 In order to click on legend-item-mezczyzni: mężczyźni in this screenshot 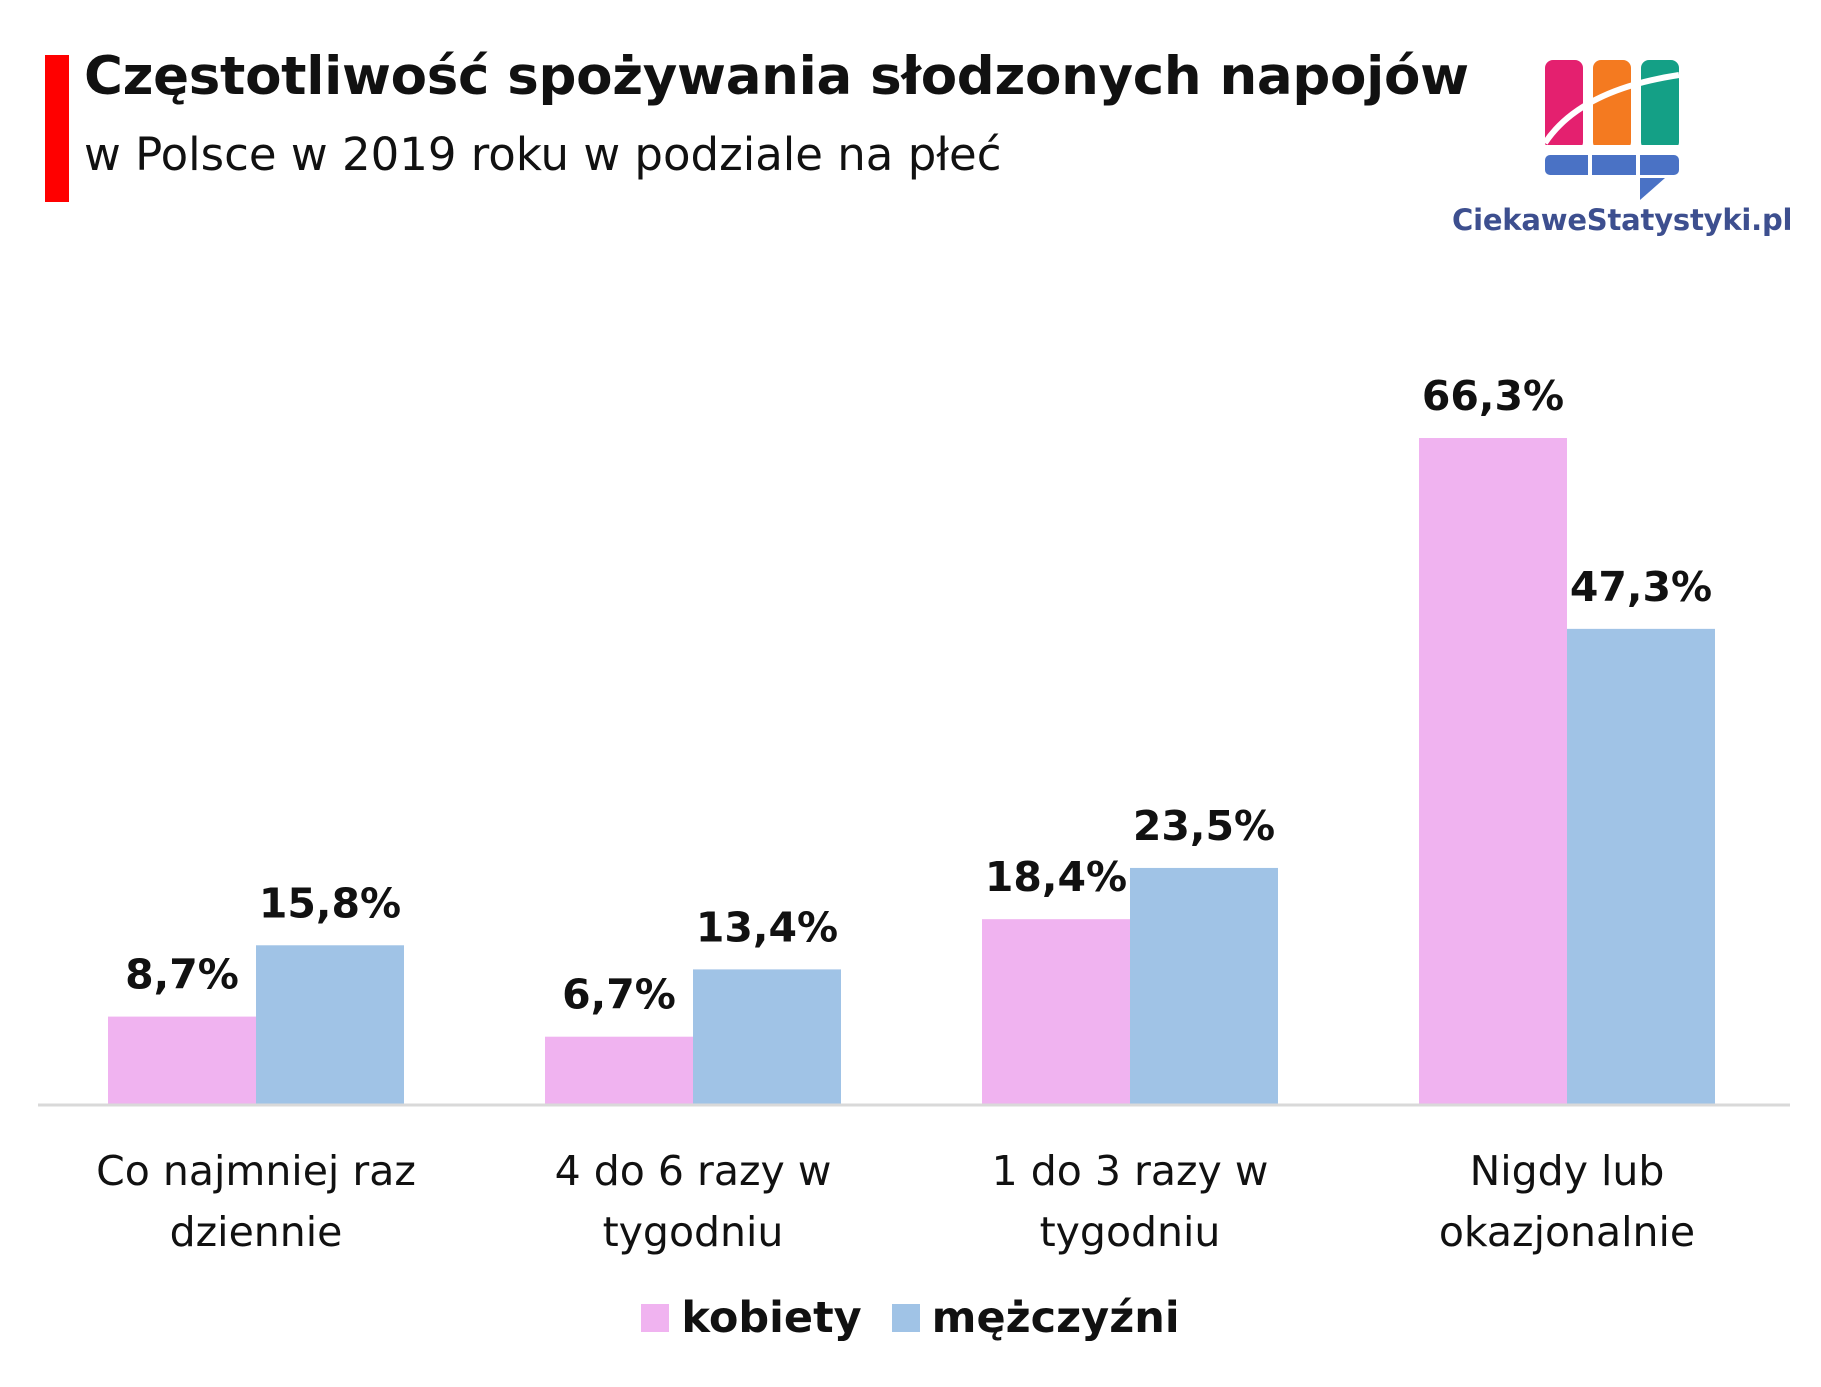, I will do `click(1035, 1318)`.